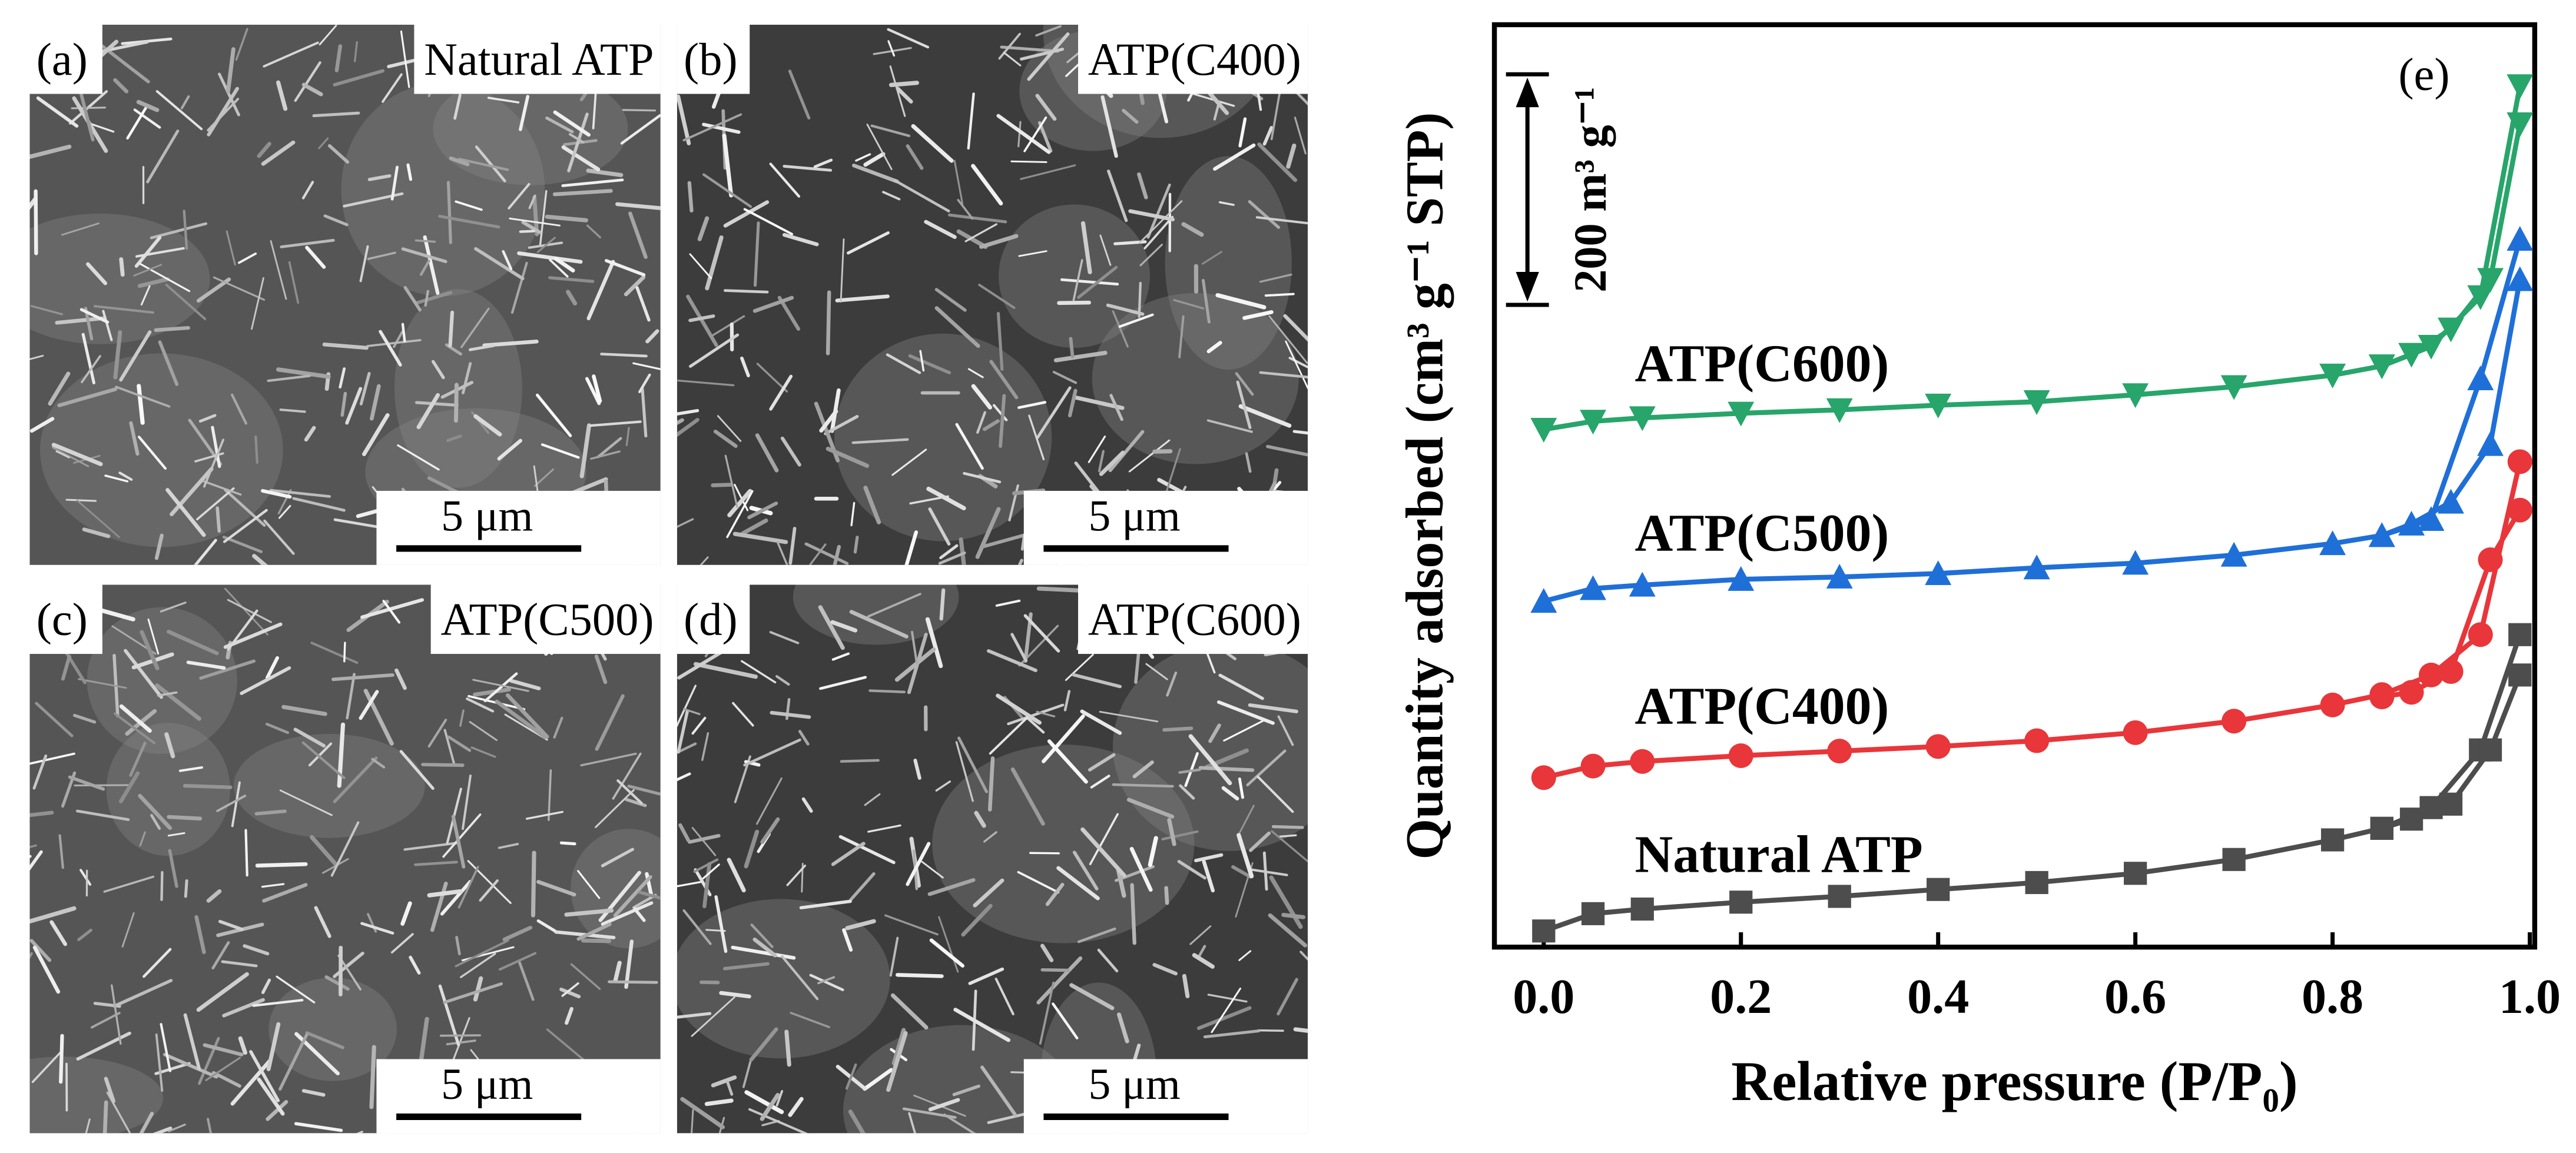 The height and width of the screenshot is (1153, 2576). Describe the element at coordinates (345, 294) in the screenshot. I see `sem-image` at that location.